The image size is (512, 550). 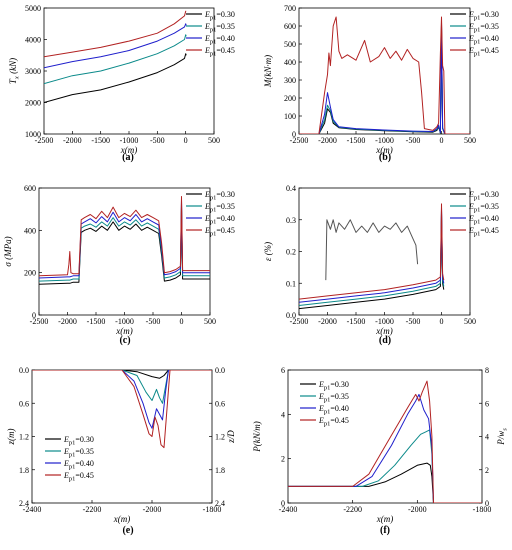 What do you see at coordinates (33, 40) in the screenshot?
I see `y-tick-label: 4000` at bounding box center [33, 40].